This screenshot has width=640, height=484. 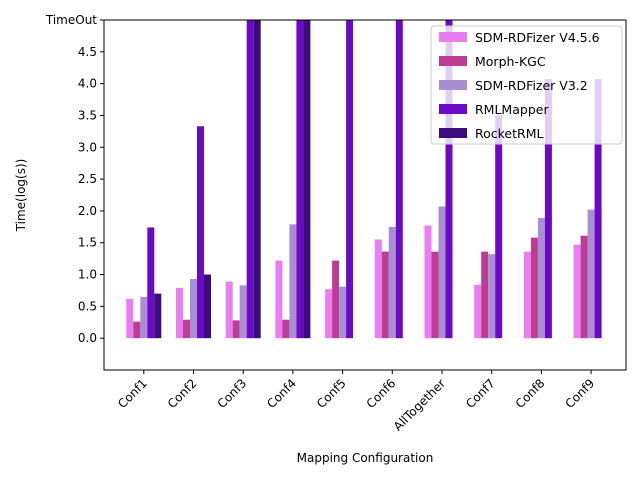 What do you see at coordinates (537, 37) in the screenshot?
I see `legend-label: SDM-RDFizer V4.5.6` at bounding box center [537, 37].